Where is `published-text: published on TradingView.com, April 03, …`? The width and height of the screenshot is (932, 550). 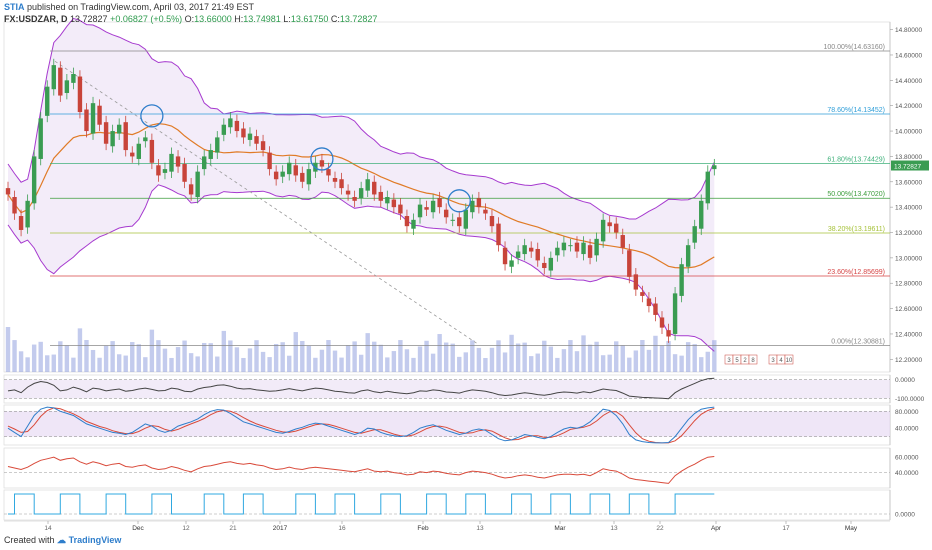 published-text: published on TradingView.com, April 03, … is located at coordinates (141, 7).